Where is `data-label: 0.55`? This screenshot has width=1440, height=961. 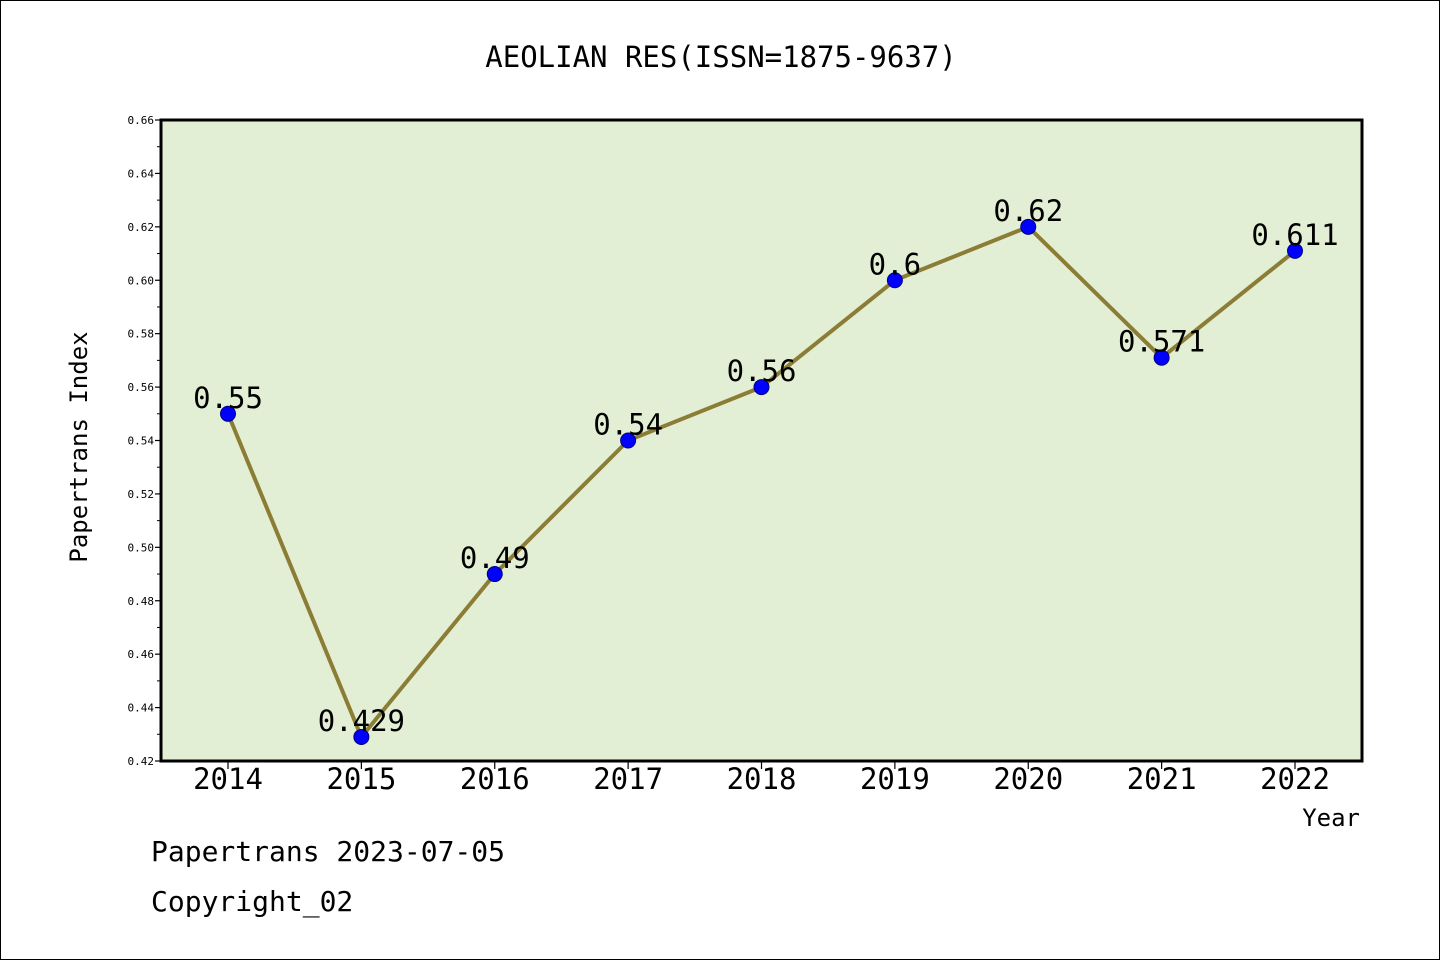
data-label: 0.55 is located at coordinates (228, 398).